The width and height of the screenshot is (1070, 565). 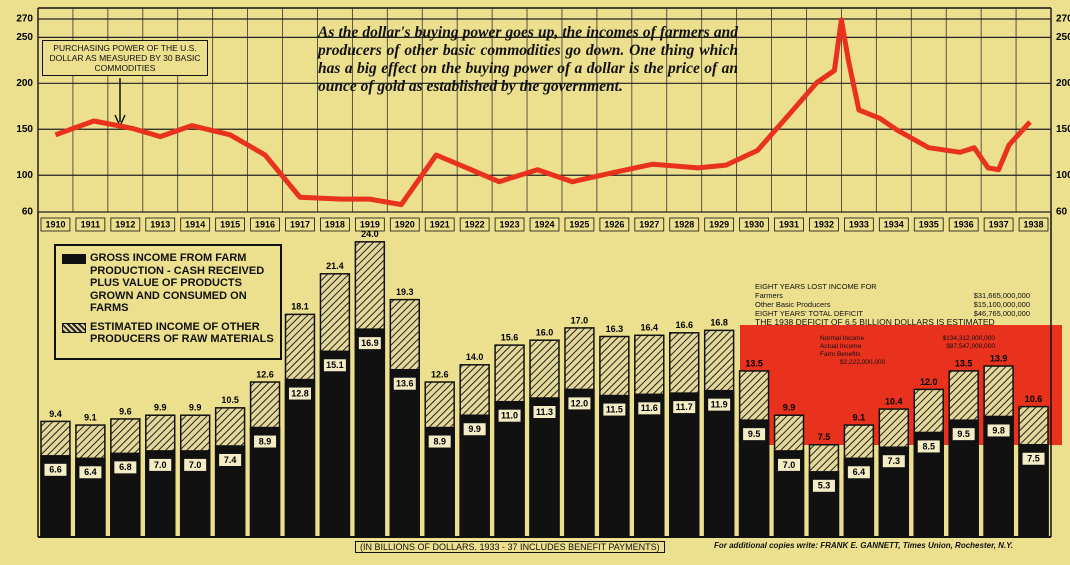 What do you see at coordinates (405, 224) in the screenshot?
I see `x-tick-label: 1920` at bounding box center [405, 224].